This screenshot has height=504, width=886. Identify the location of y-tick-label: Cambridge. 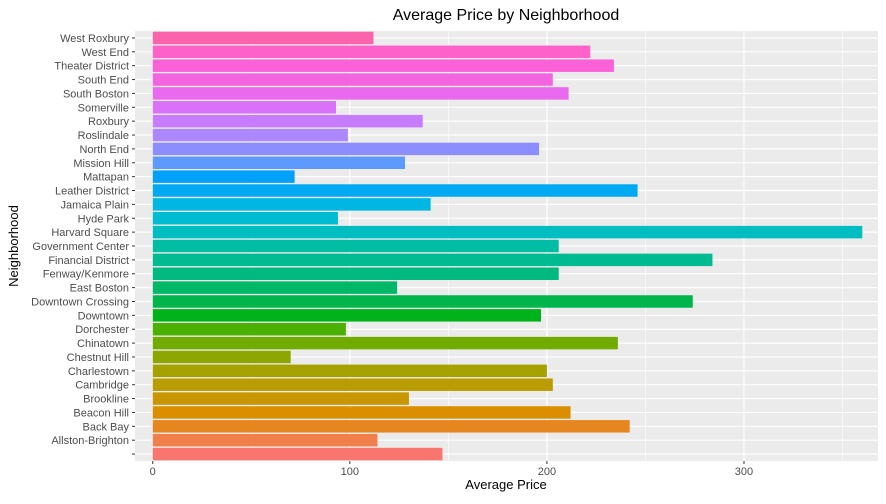
(102, 386).